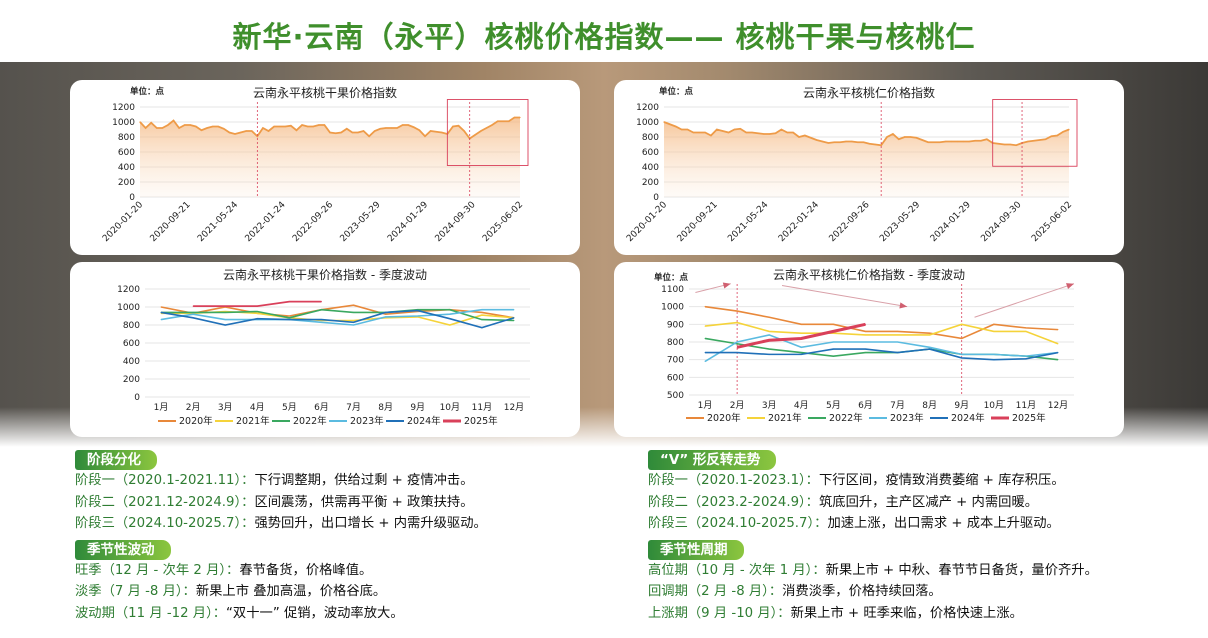 The image size is (1208, 638). Describe the element at coordinates (337, 311) in the screenshot. I see `series-line-2020年` at that location.